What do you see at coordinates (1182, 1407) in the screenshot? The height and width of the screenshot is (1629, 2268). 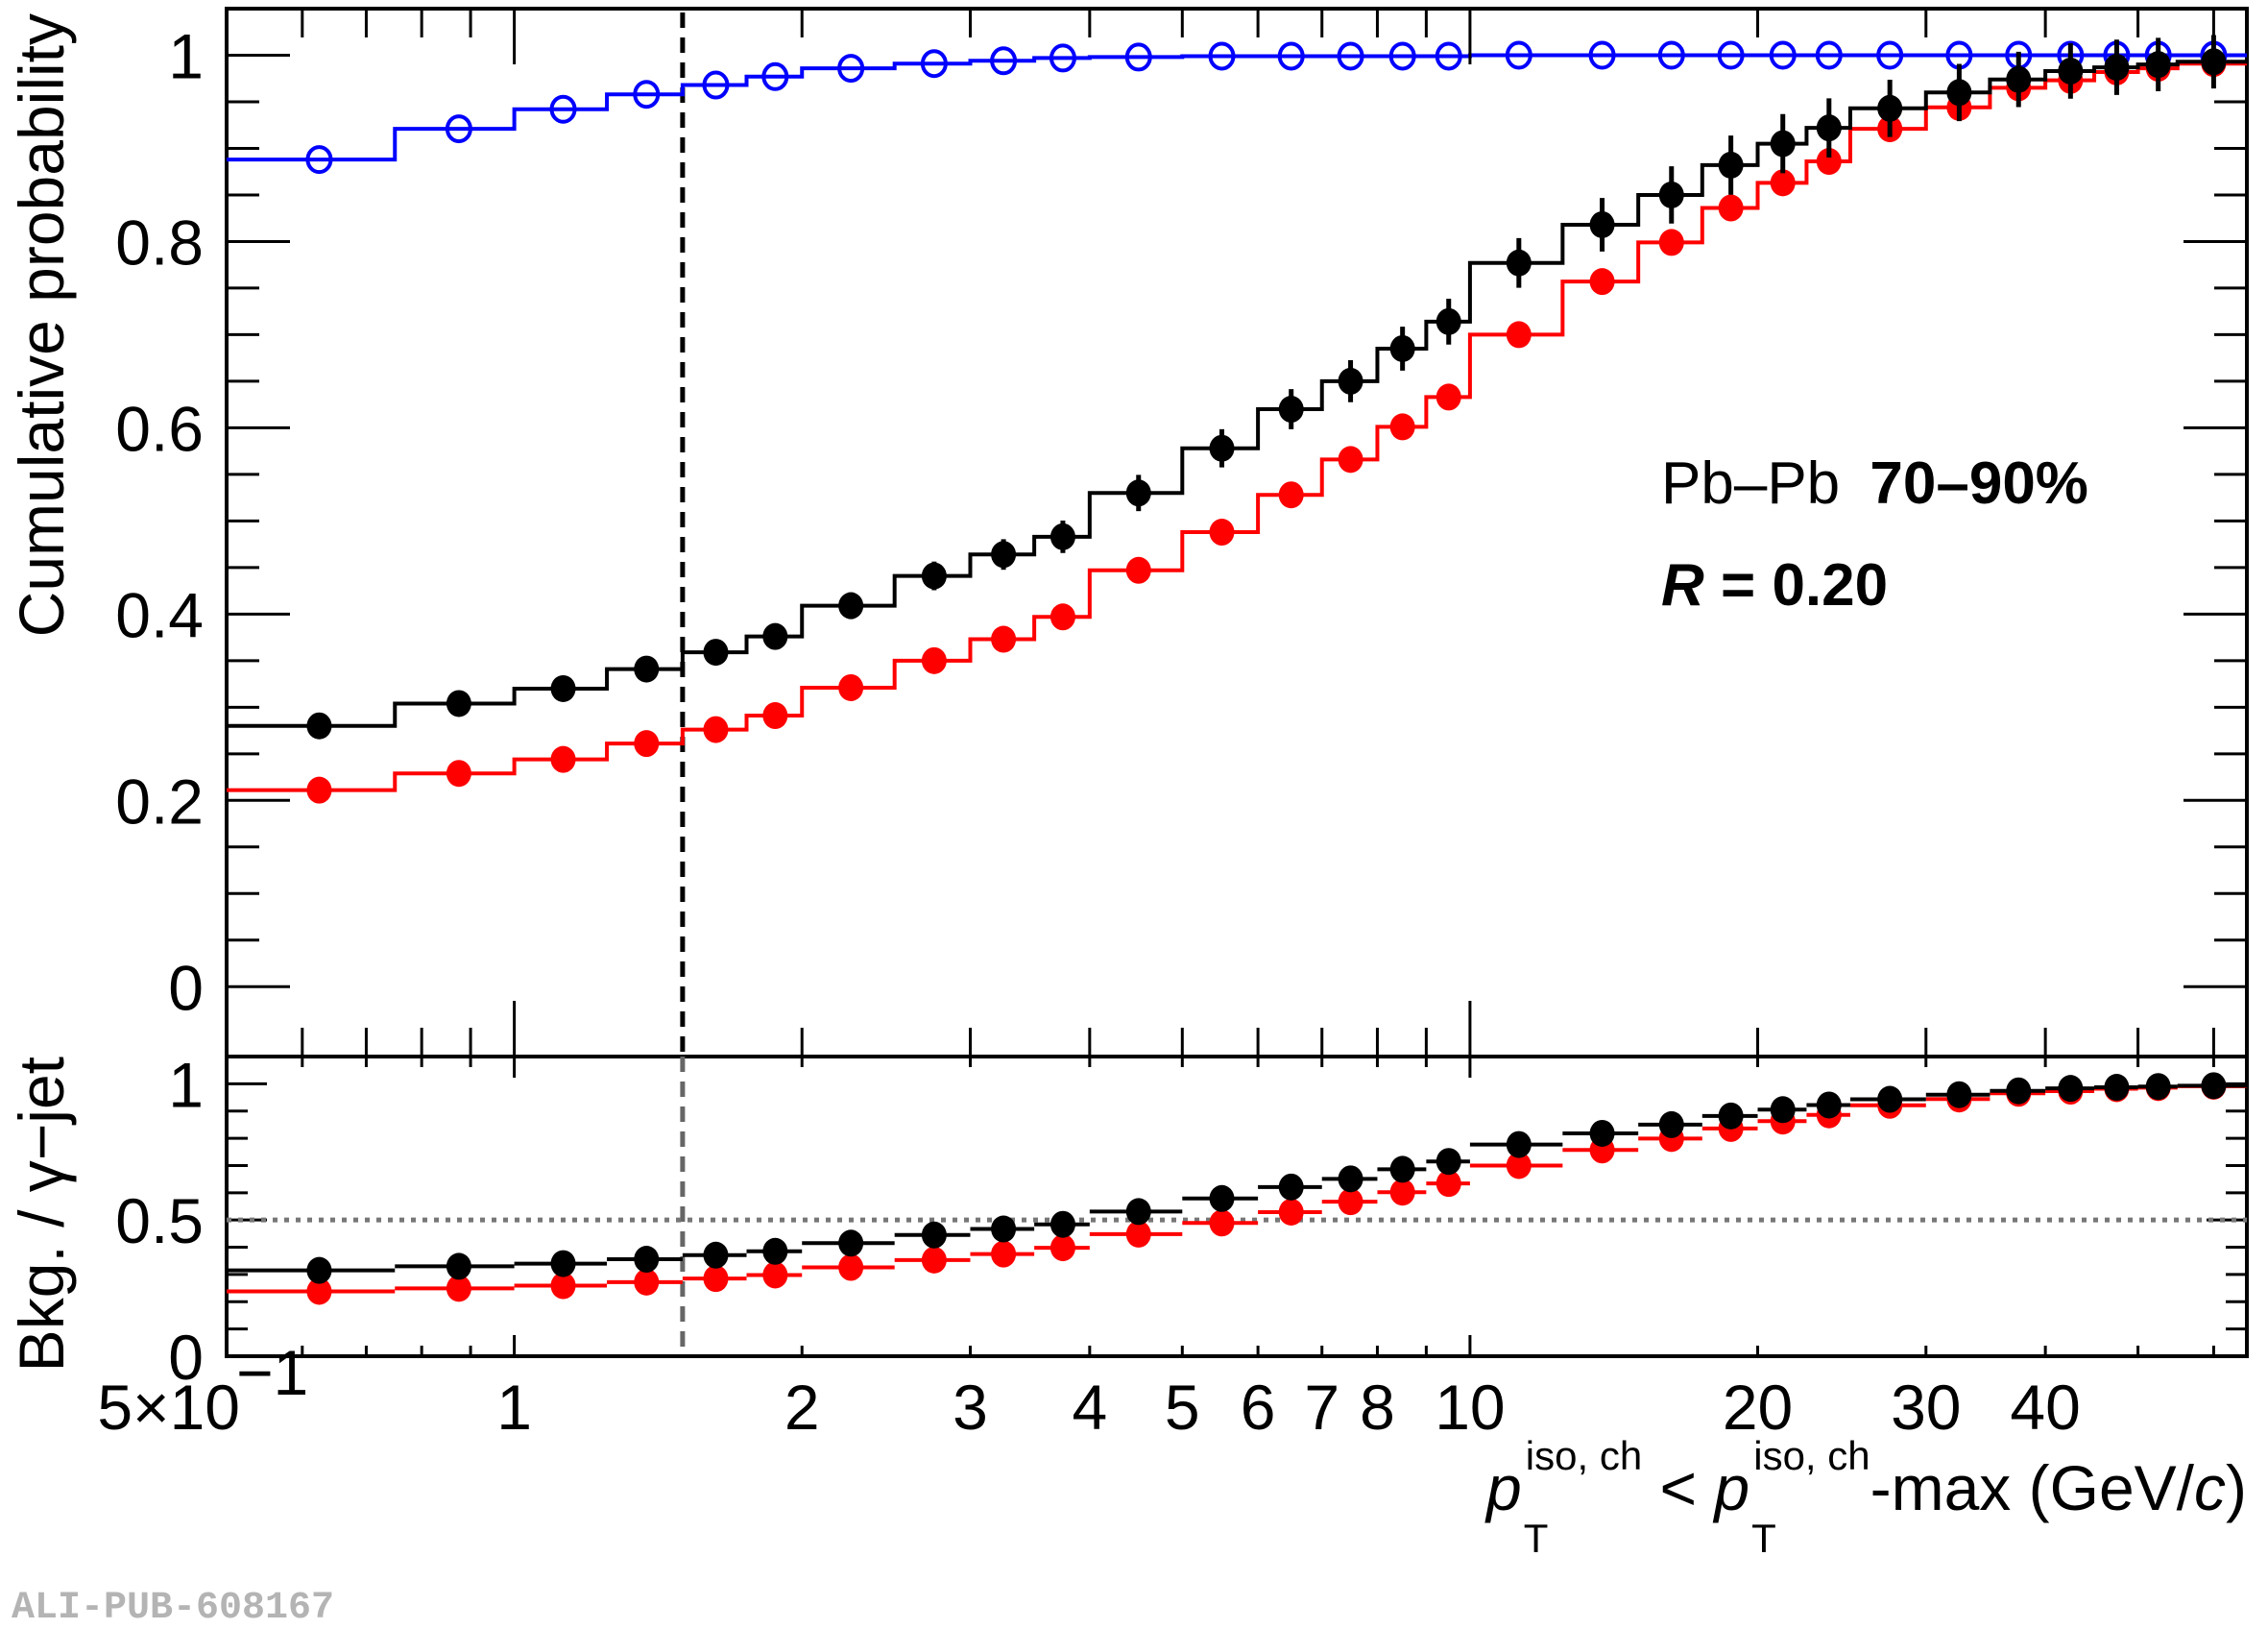 I see `x-tick-label: 5` at bounding box center [1182, 1407].